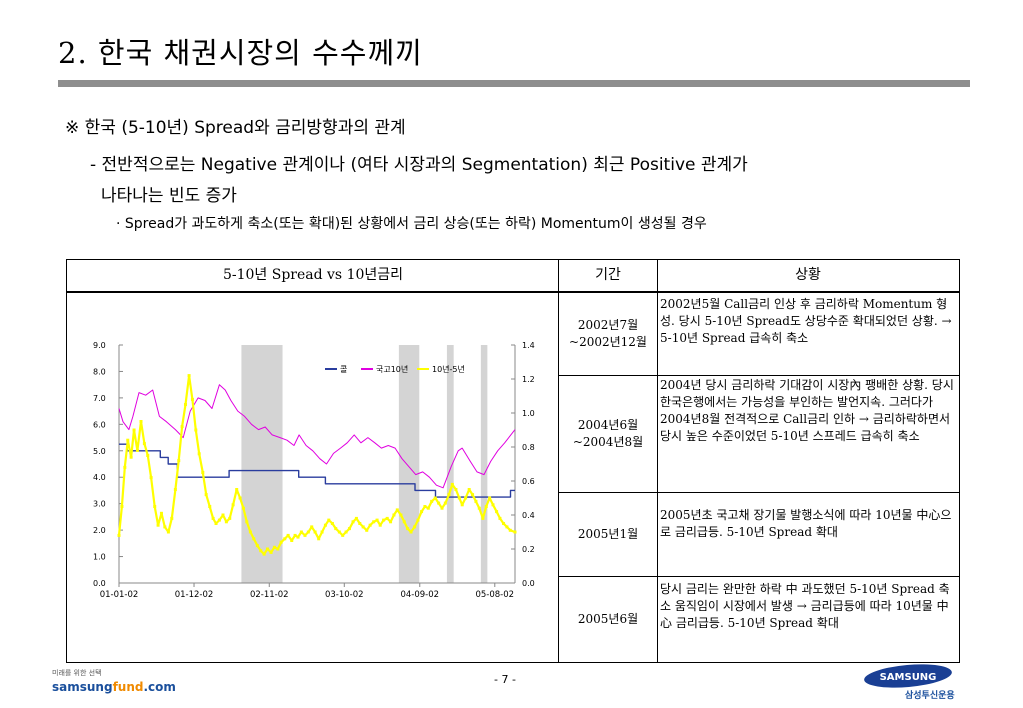  I want to click on legend-label: 10년-5년, so click(448, 369).